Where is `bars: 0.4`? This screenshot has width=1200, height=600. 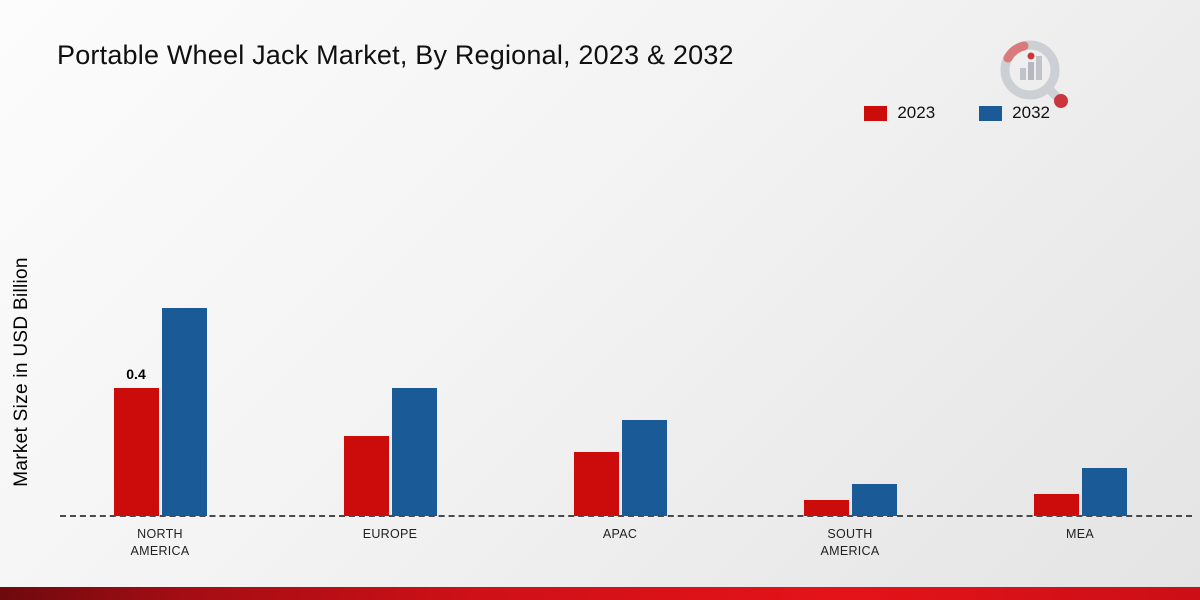 bars: 0.4 is located at coordinates (160, 412).